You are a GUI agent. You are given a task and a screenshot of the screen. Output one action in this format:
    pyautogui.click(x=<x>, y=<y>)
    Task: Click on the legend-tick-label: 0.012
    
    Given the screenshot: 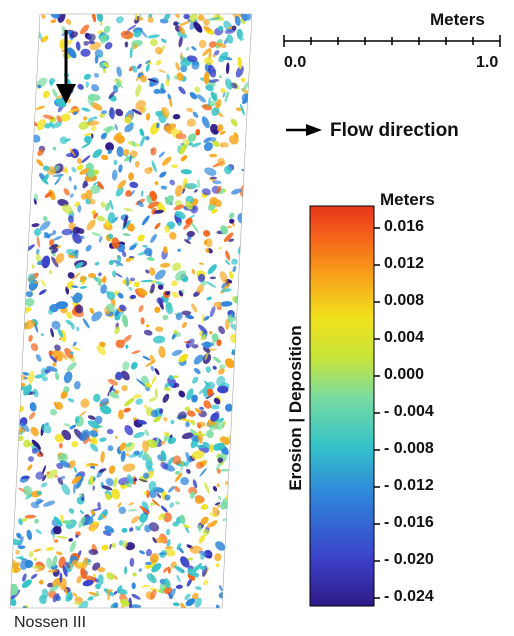 What is the action you would take?
    pyautogui.click(x=404, y=263)
    